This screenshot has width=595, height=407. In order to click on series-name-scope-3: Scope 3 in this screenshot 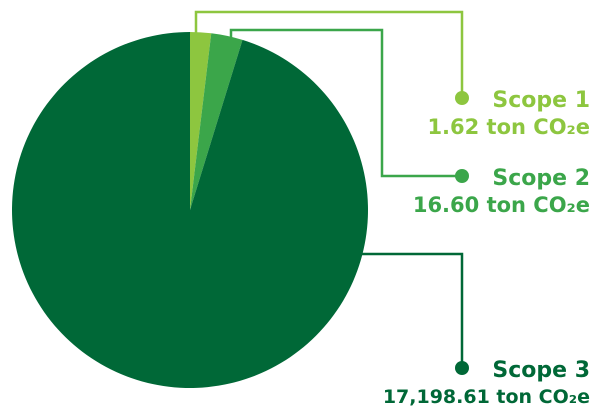, I will do `click(541, 370)`.